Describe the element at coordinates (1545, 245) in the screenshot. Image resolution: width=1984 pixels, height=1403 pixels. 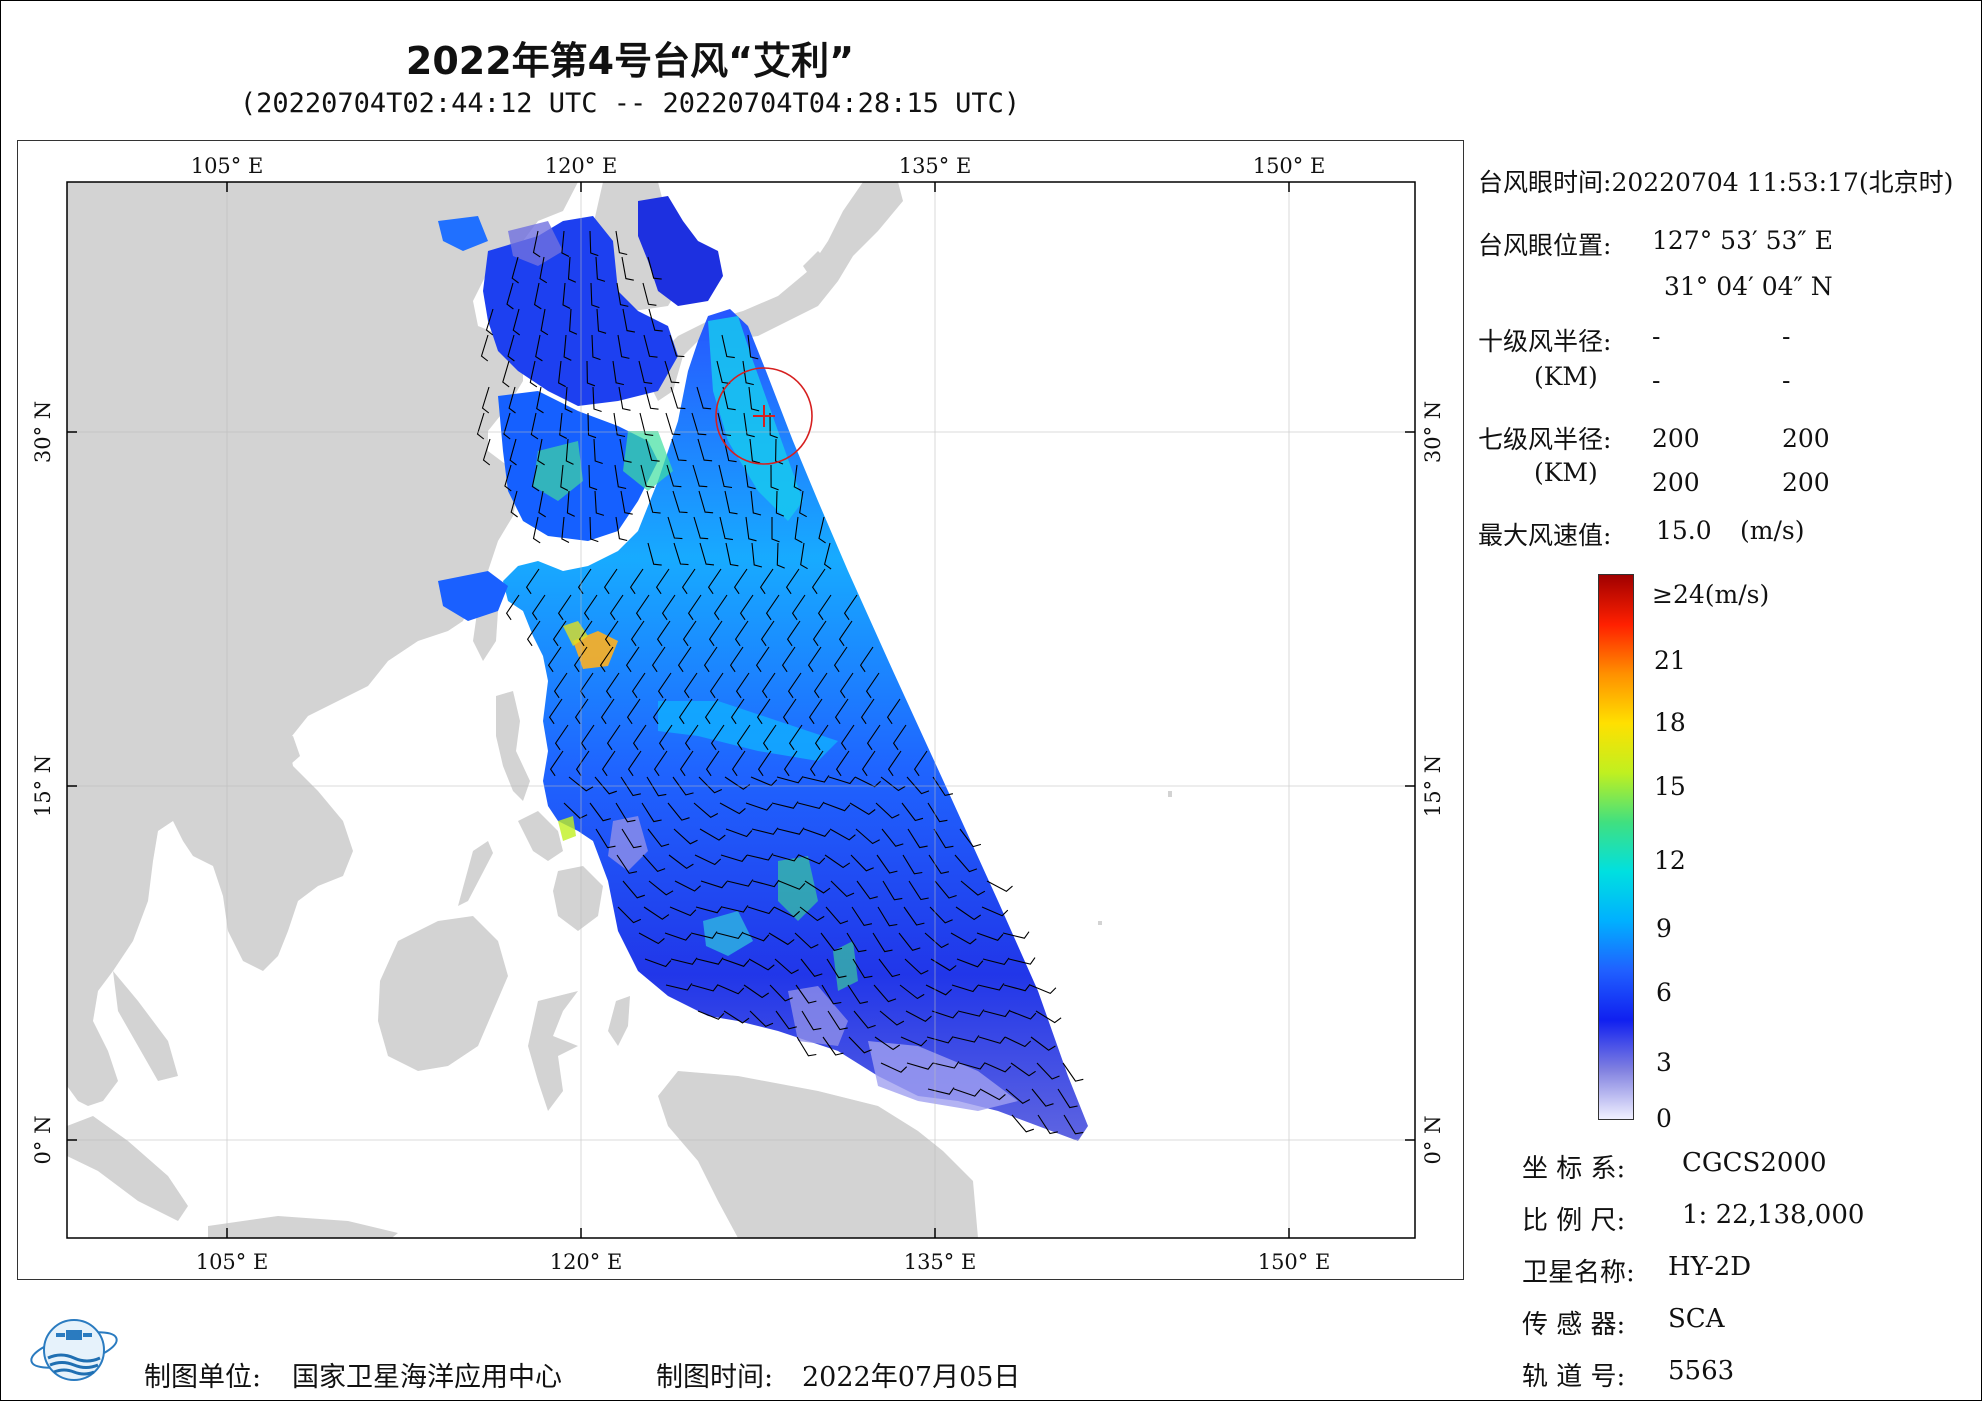
I see `eye-position-label: 台风眼位置:` at that location.